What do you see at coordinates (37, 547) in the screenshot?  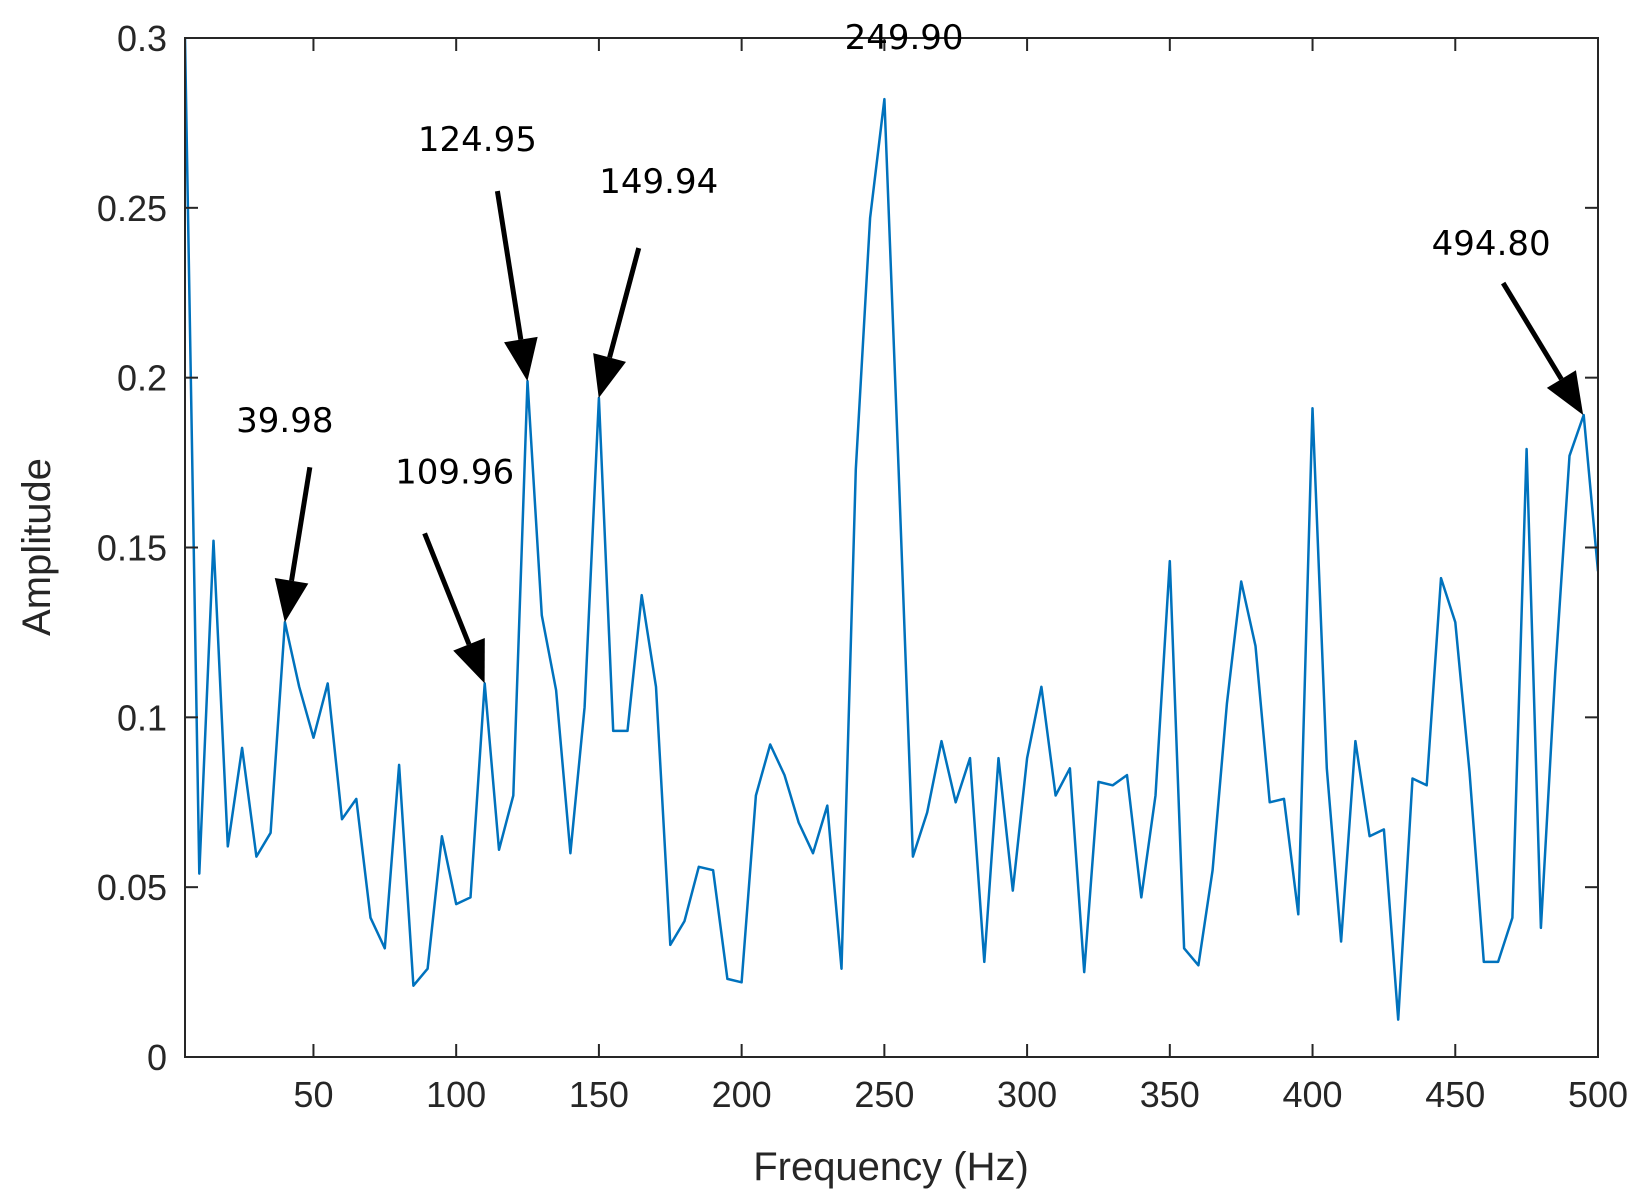 I see `y-axis-label: Amplitude` at bounding box center [37, 547].